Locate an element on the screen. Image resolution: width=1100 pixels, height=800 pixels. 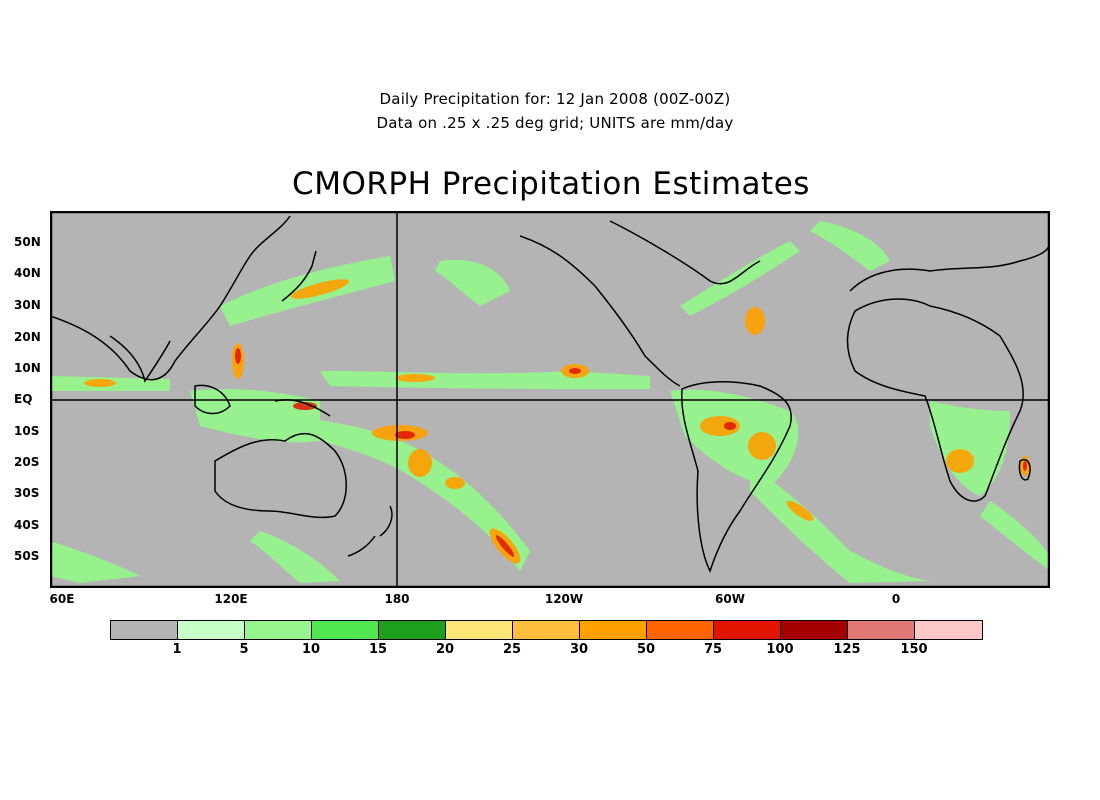
legend-label-6: 30 is located at coordinates (579, 649).